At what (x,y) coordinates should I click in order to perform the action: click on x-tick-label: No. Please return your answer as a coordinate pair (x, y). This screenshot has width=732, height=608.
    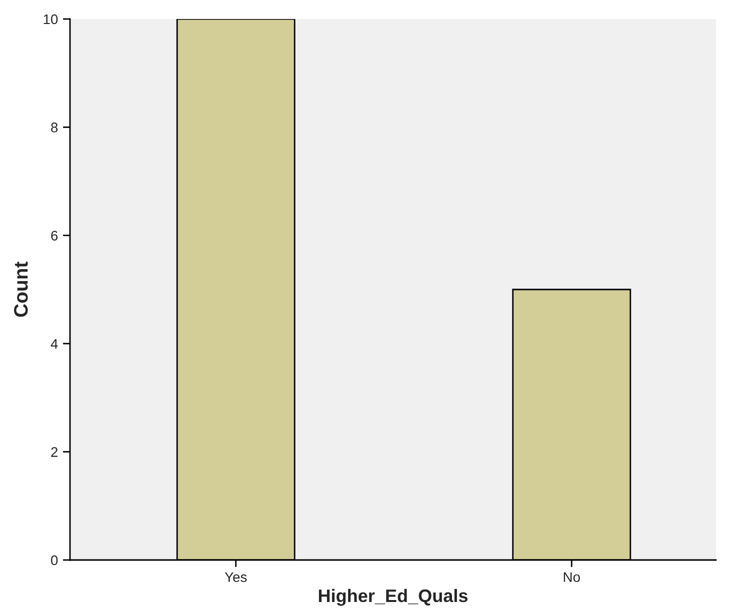
    Looking at the image, I should click on (572, 577).